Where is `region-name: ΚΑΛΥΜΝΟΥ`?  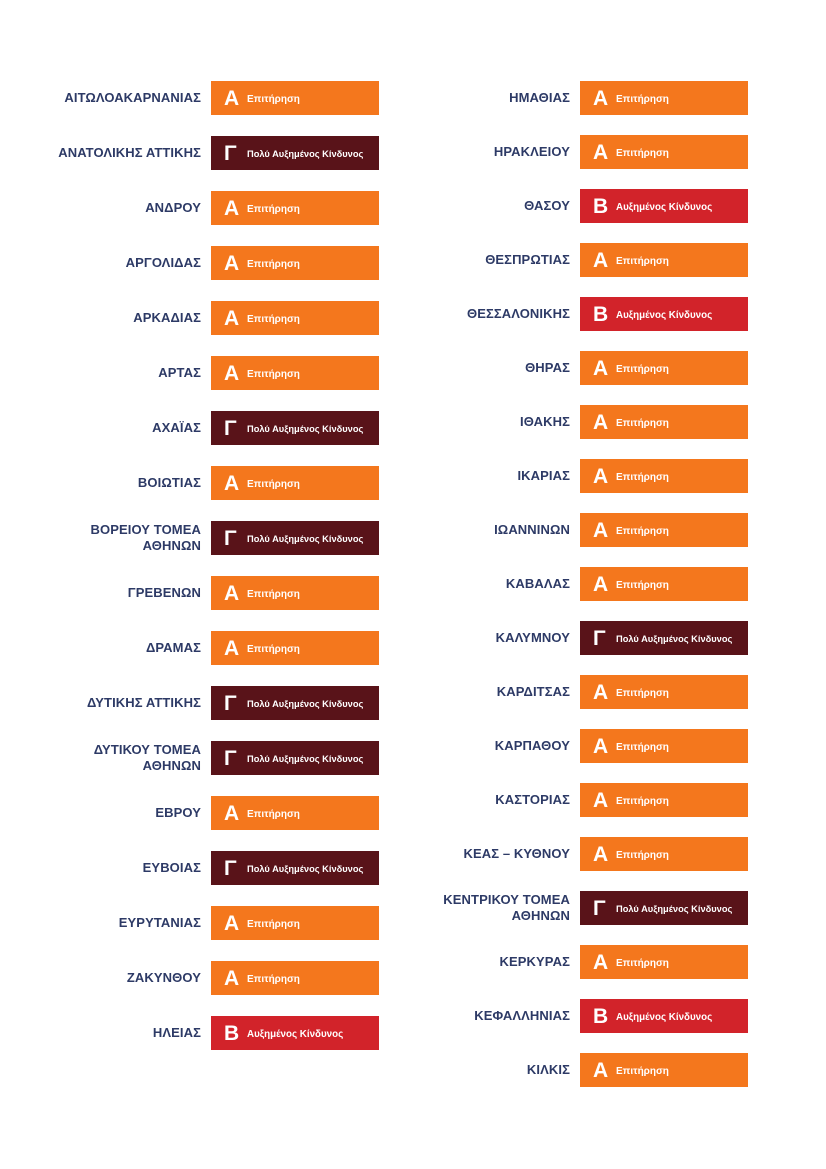 region-name: ΚΑΛΥΜΝΟΥ is located at coordinates (532, 638).